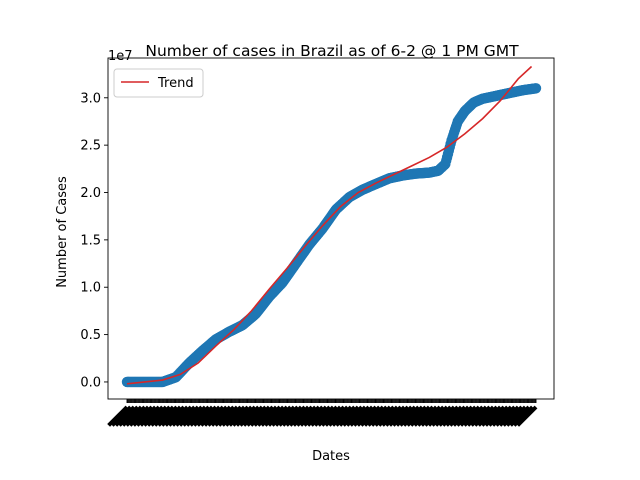  Describe the element at coordinates (120, 56) in the screenshot. I see `y-offset-label: 1e7` at that location.